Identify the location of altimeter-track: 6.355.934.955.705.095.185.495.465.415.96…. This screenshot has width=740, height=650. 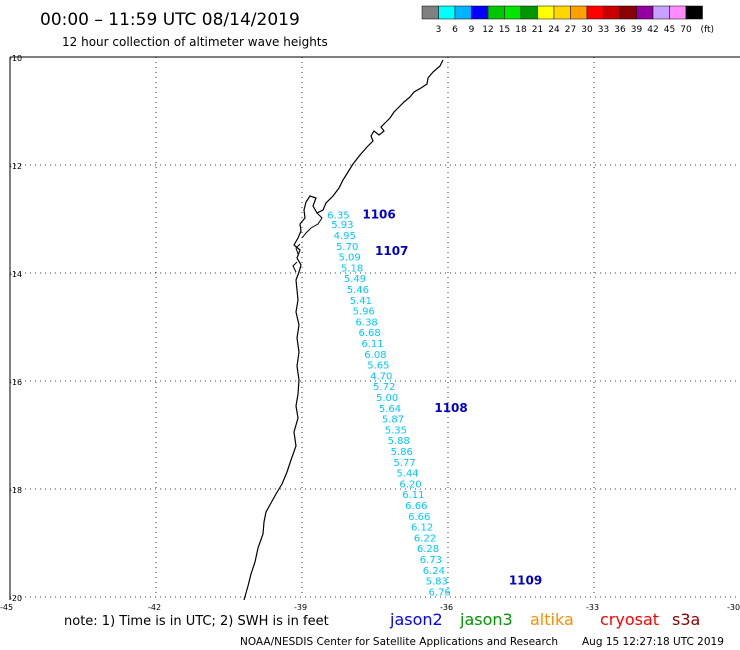
(388, 404).